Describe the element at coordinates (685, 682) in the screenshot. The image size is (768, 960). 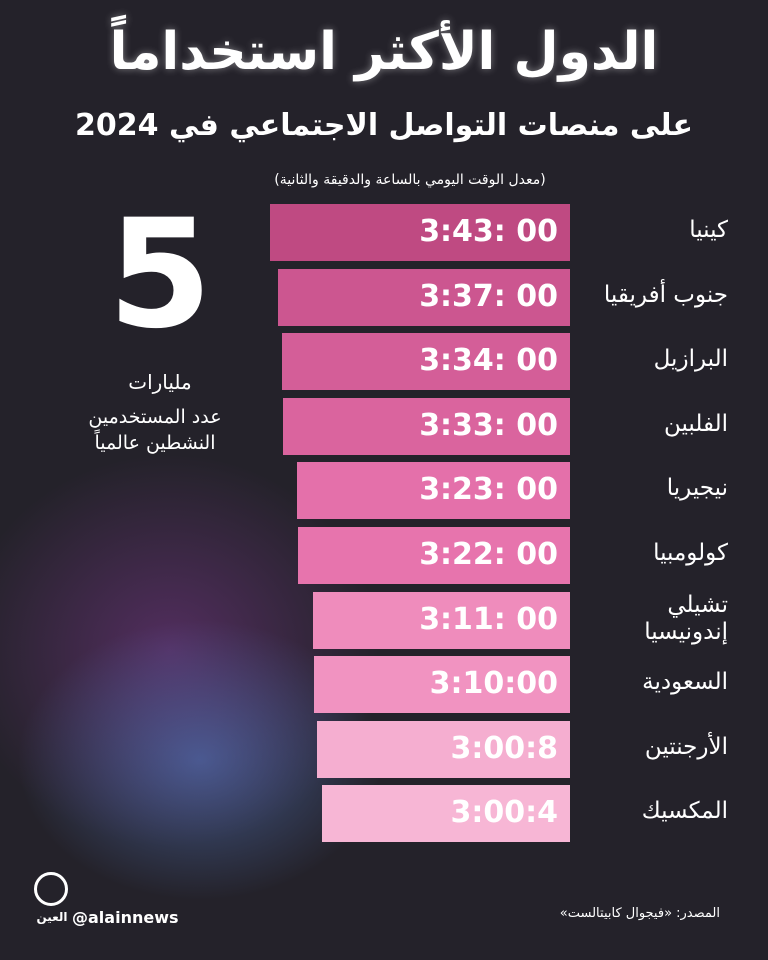
I see `category-label: السعودية` at that location.